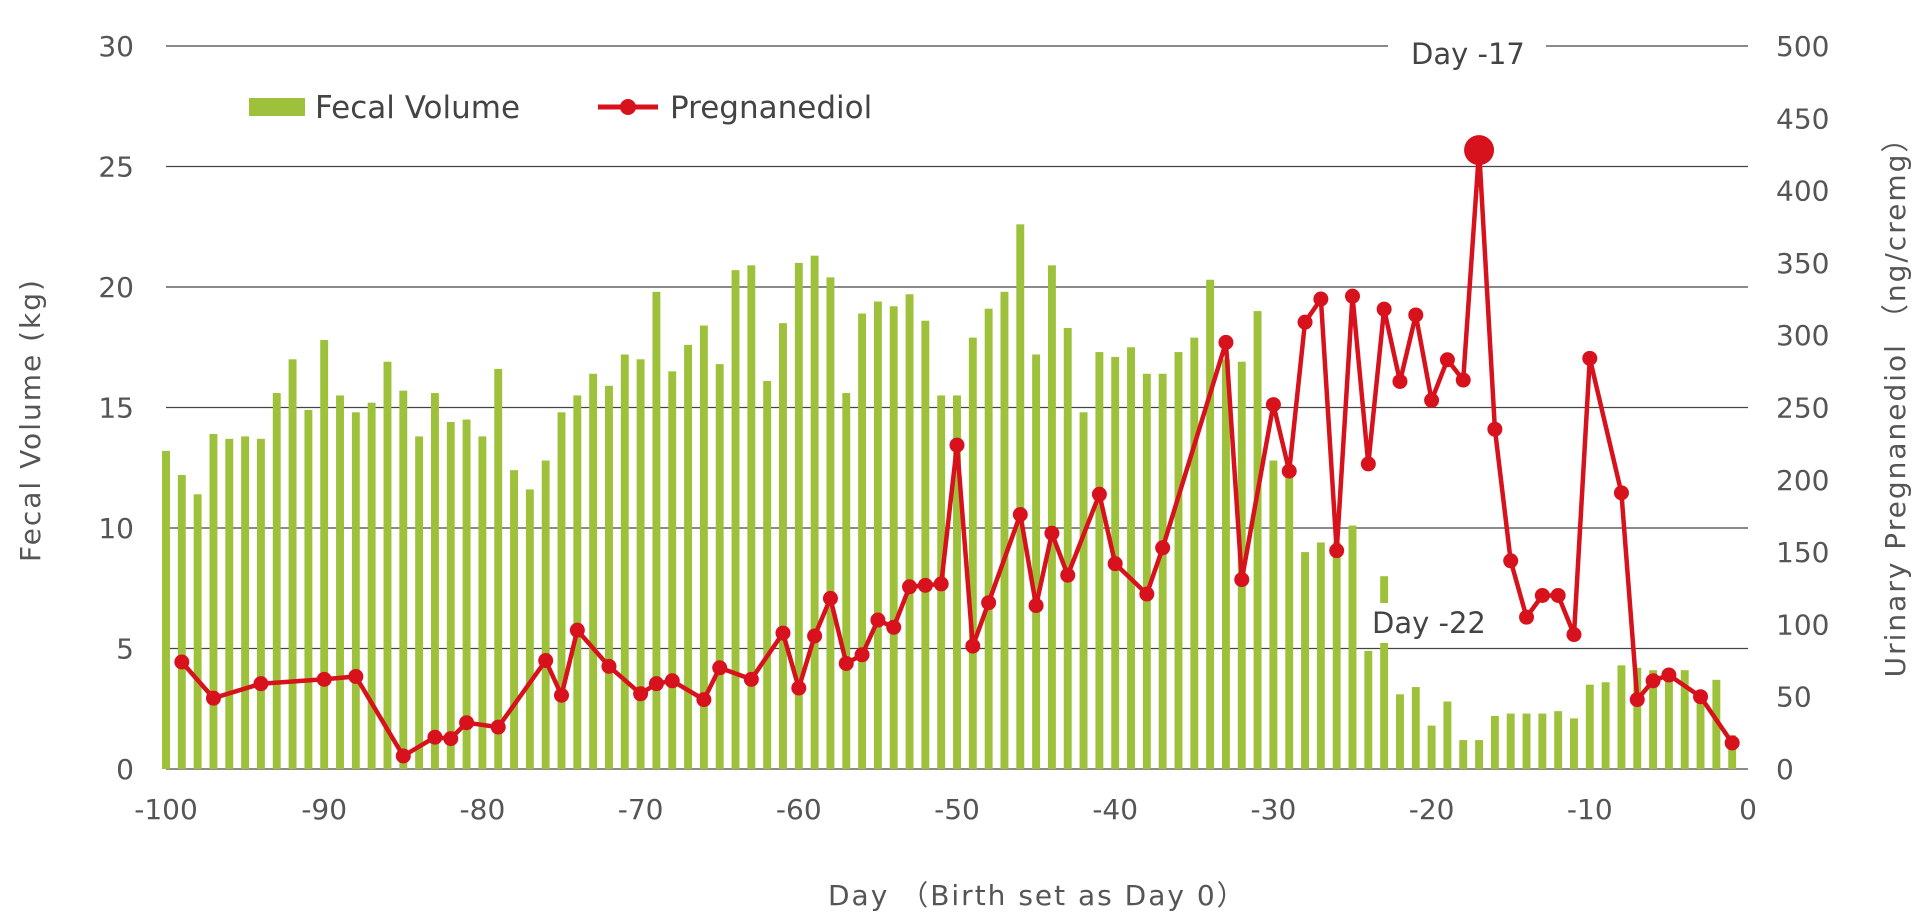 The image size is (1920, 922). I want to click on y-left-tick-label: 20, so click(116, 287).